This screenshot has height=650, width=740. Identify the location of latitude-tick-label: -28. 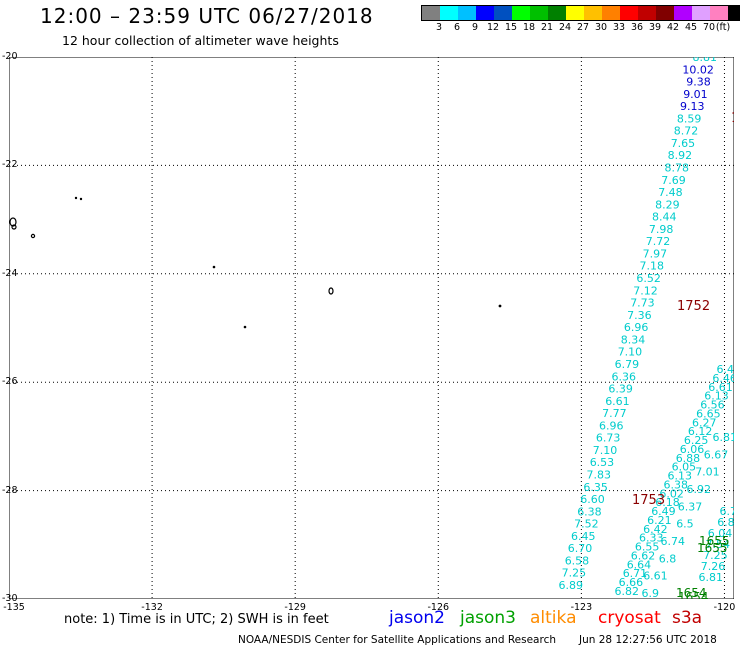
(10, 490).